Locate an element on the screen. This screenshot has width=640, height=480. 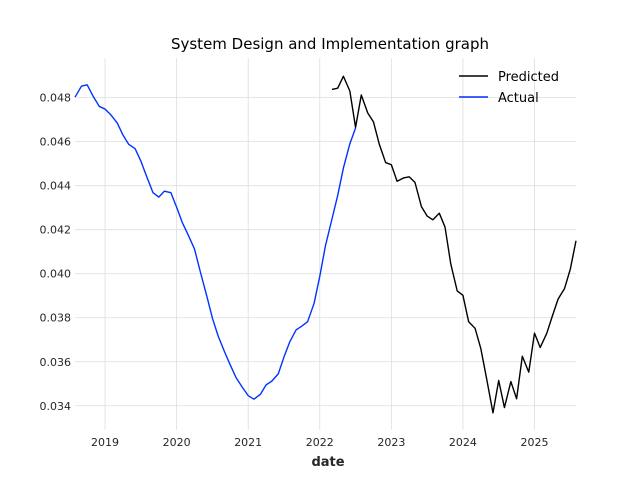
x-tick-label: 2022 is located at coordinates (320, 442).